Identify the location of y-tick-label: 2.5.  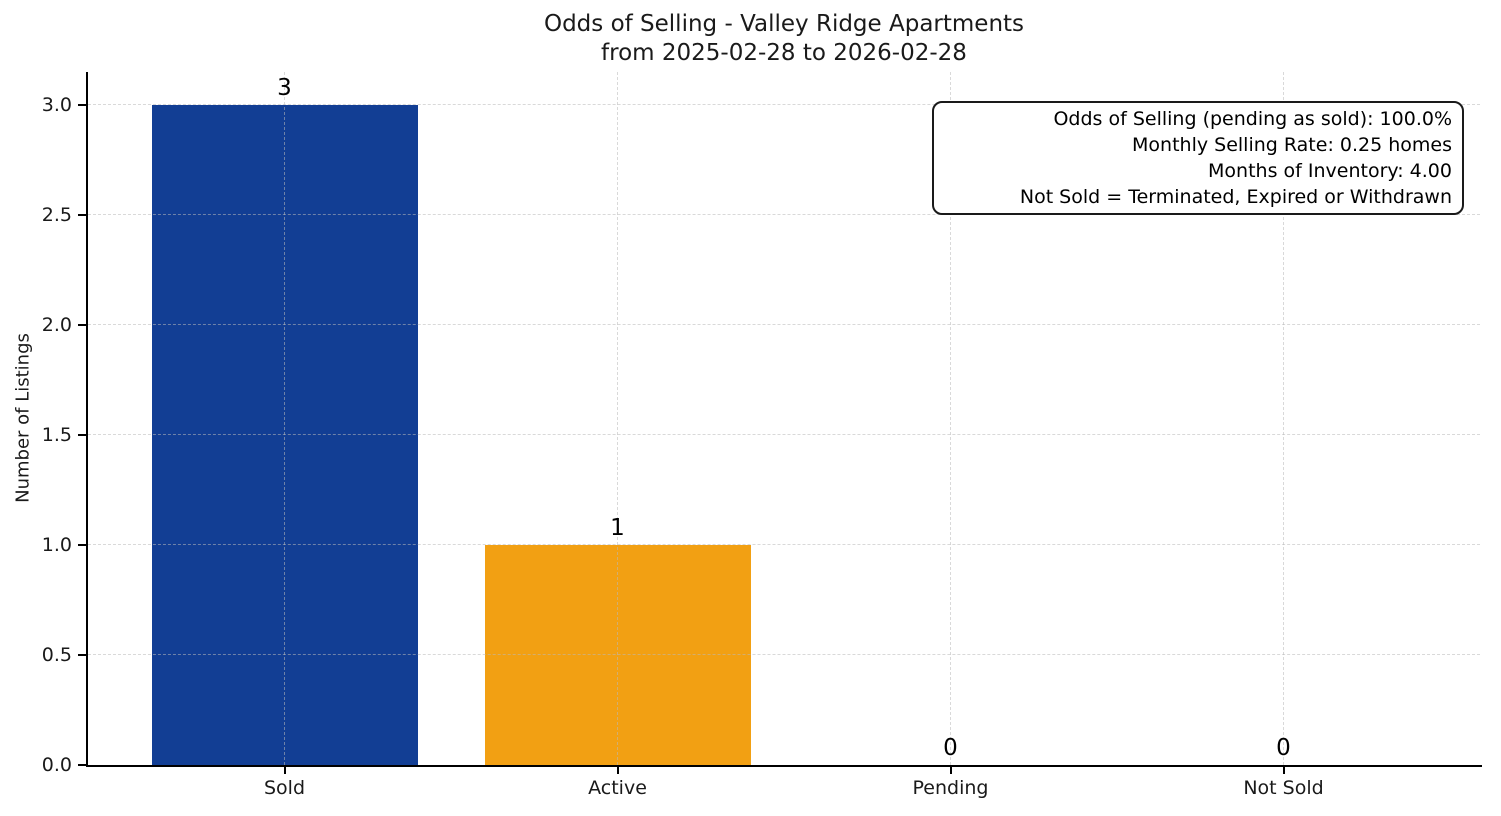
(56, 215).